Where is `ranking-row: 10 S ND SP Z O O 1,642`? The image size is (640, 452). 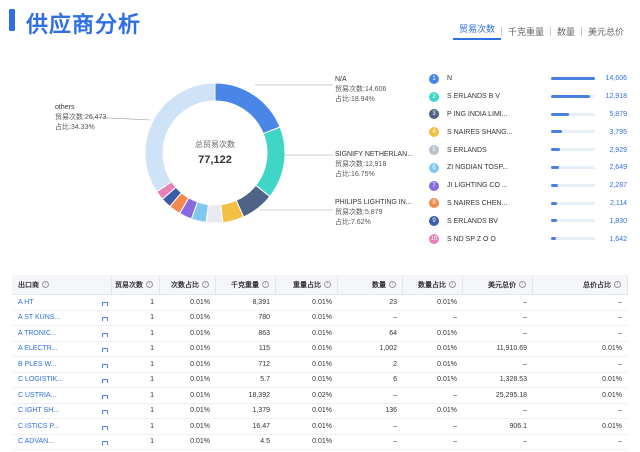 ranking-row: 10 S ND SP Z O O 1,642 is located at coordinates (527, 239).